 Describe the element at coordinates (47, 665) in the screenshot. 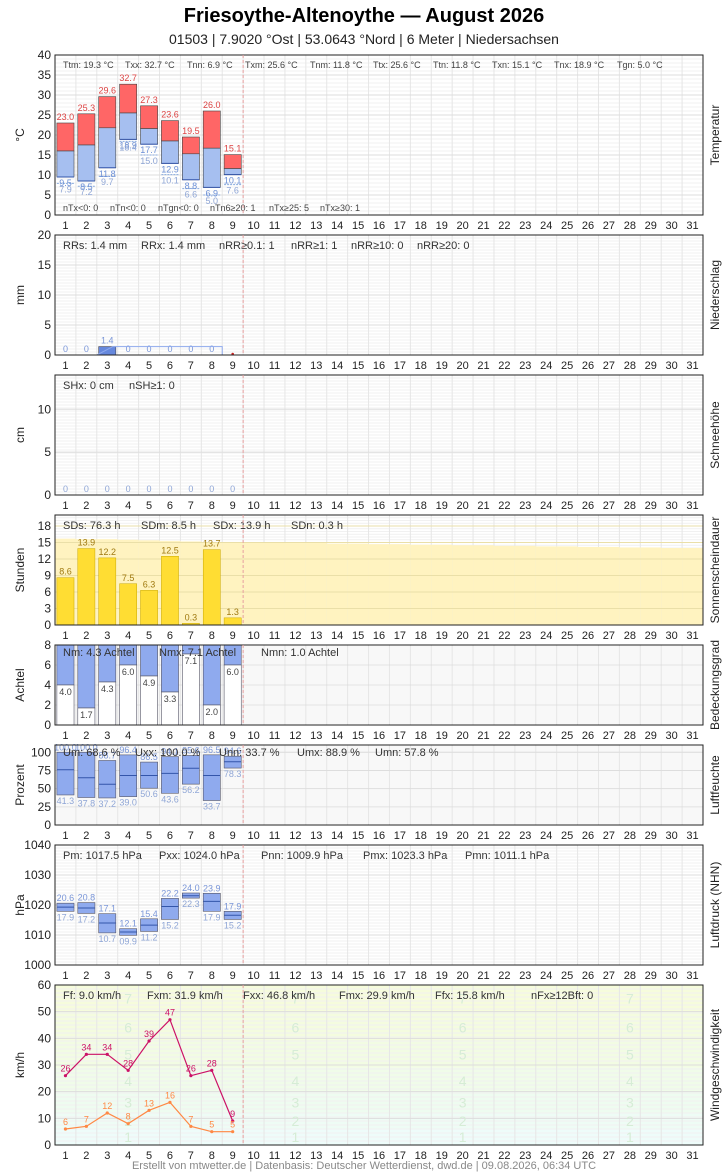

I see `y-tick-label: 6` at that location.